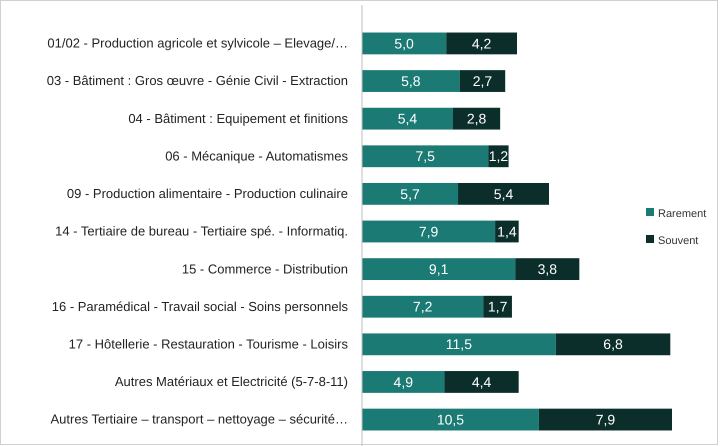 The height and width of the screenshot is (446, 726). I want to click on y-tick-label: 14 - Tertiaire de bureau - Tertiaire spé. - Informatiq., so click(201, 231).